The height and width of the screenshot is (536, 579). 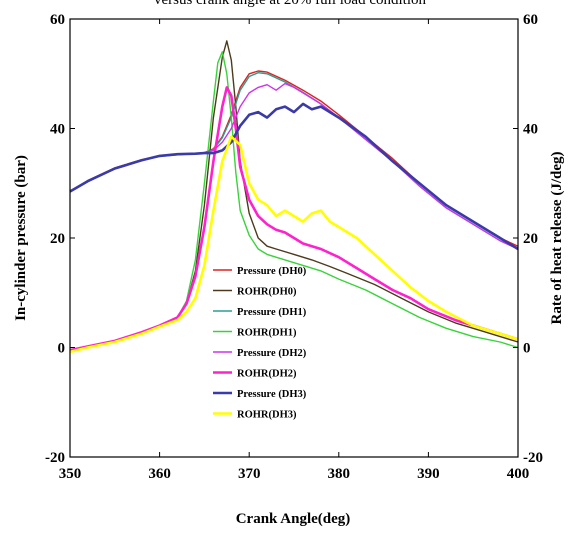 What do you see at coordinates (57, 239) in the screenshot?
I see `y-left-tick-label: 20` at bounding box center [57, 239].